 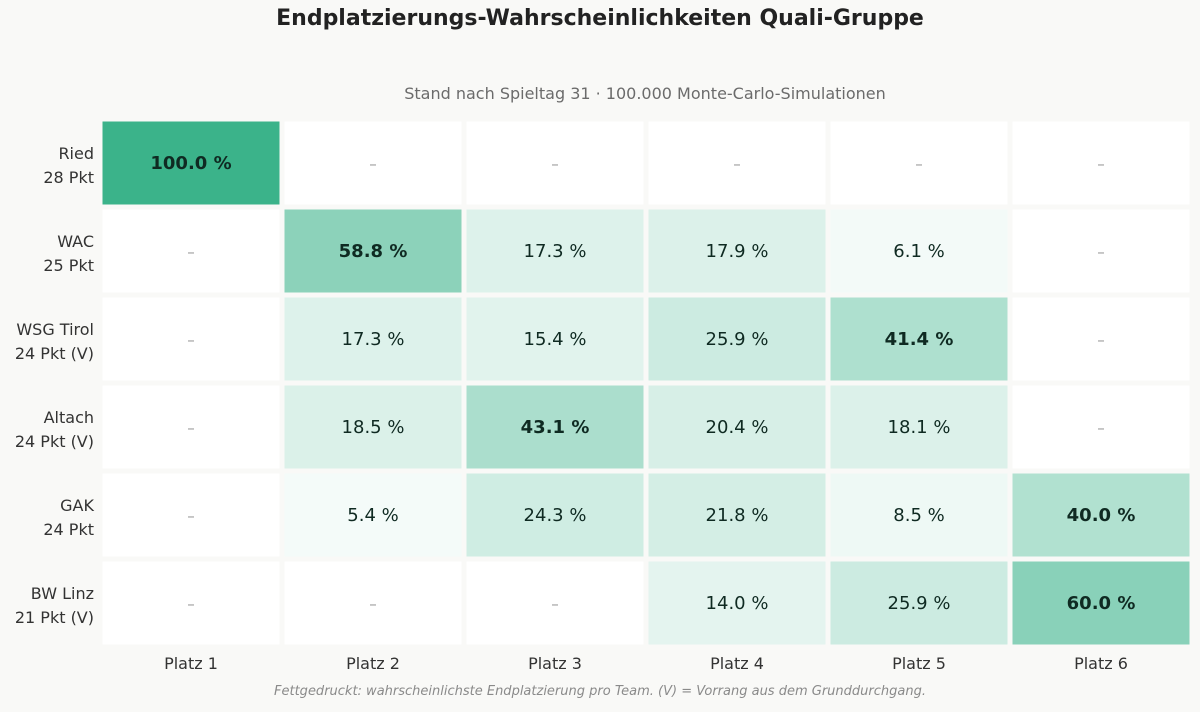 What do you see at coordinates (69, 417) in the screenshot?
I see `row-label-team: Altach` at bounding box center [69, 417].